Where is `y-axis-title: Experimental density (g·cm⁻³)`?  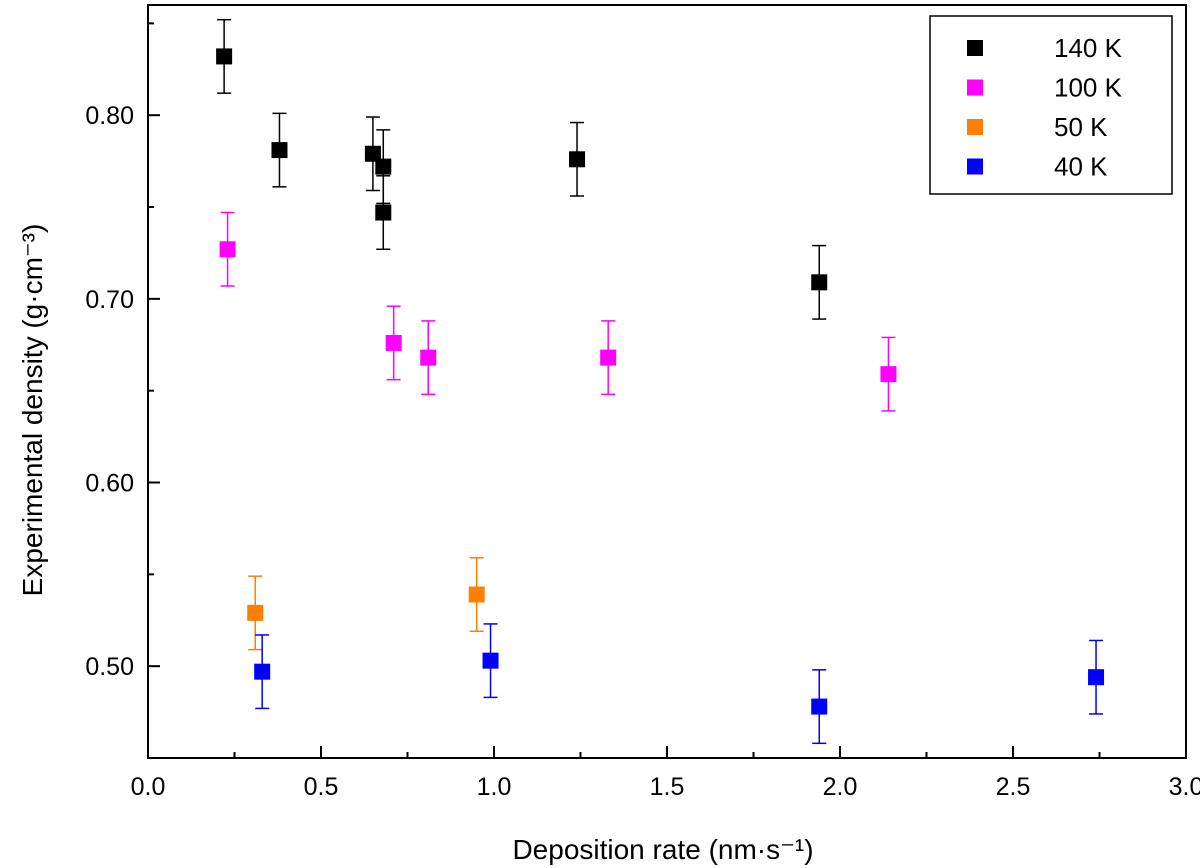
y-axis-title: Experimental density (g·cm⁻³) is located at coordinates (32, 410).